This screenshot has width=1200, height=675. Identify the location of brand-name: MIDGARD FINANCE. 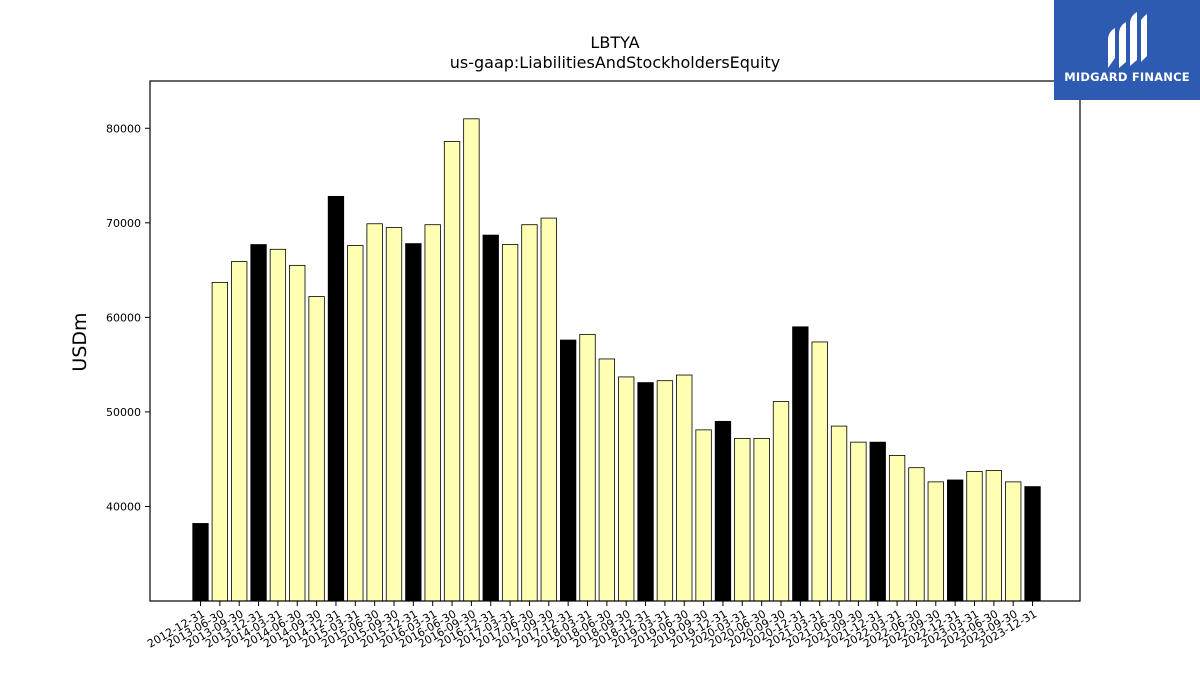
(1127, 77).